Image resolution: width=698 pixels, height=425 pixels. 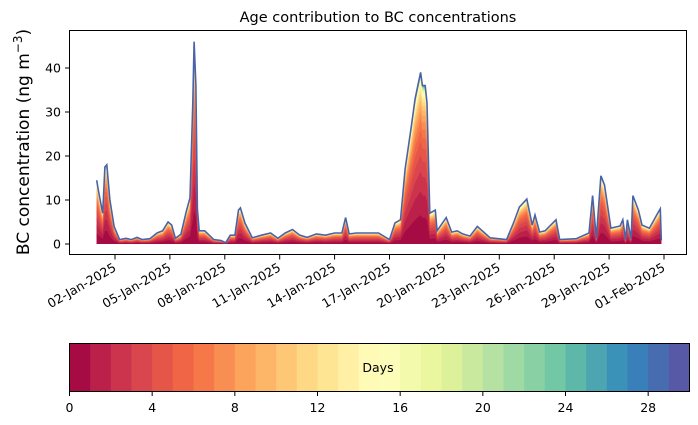 I want to click on colorbar-tick-label: 16, so click(x=400, y=407).